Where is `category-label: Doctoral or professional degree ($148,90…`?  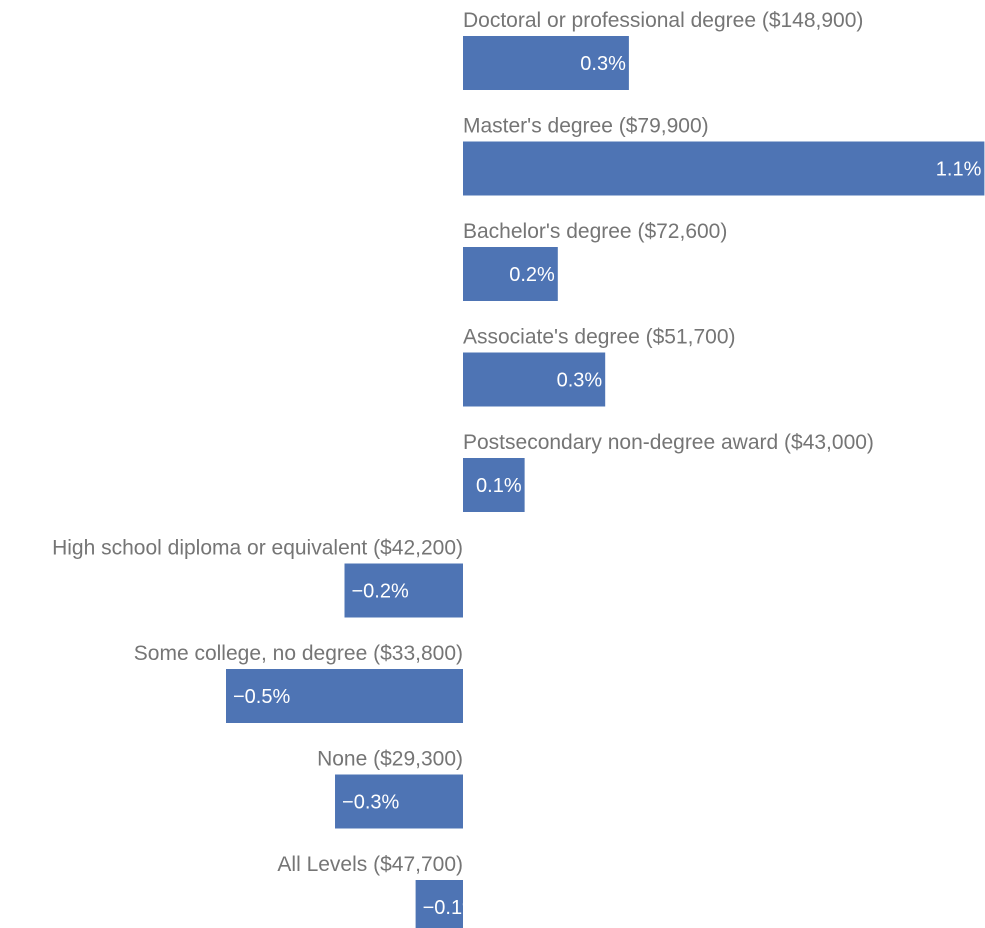 category-label: Doctoral or professional degree ($148,90… is located at coordinates (663, 20).